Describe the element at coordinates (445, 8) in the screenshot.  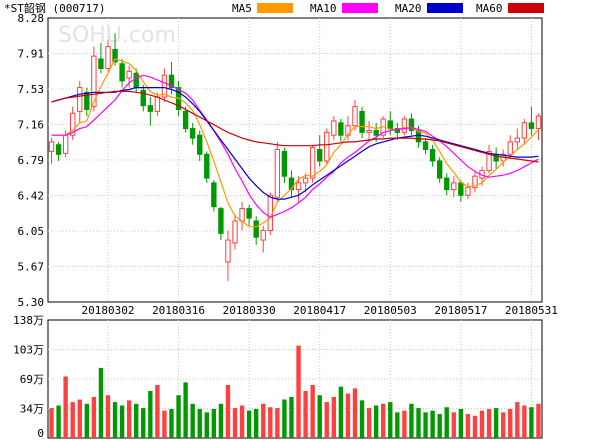
I see `legend-swatch-ma20` at that location.